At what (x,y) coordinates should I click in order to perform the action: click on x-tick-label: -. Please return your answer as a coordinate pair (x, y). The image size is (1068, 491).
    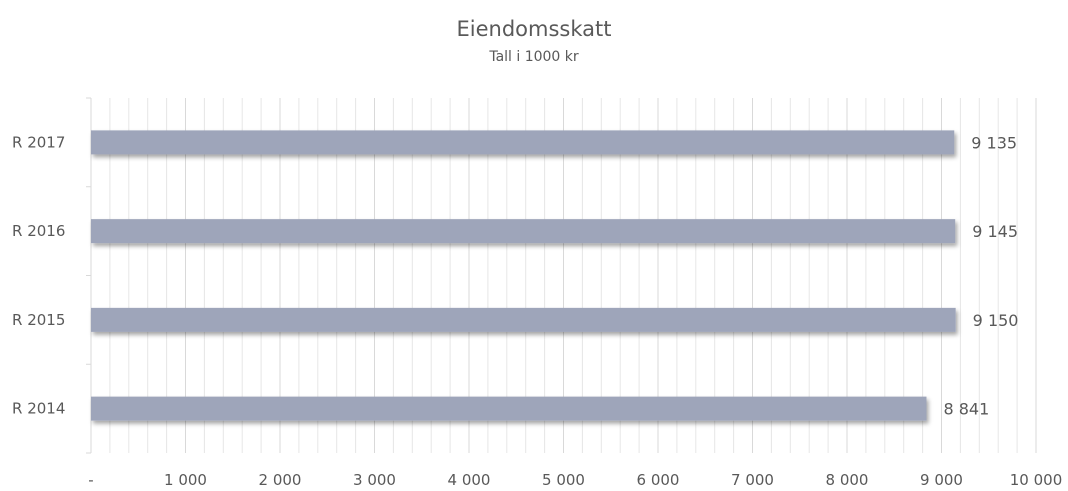
    Looking at the image, I should click on (90, 480).